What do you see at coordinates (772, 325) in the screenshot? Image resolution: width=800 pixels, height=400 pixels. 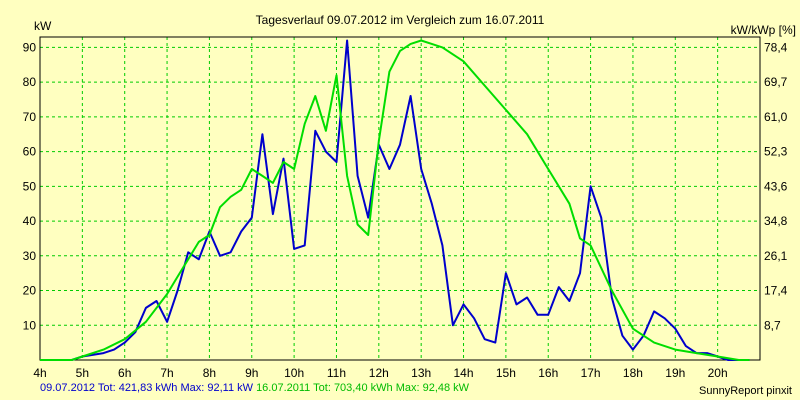 I see `y-tick-right: 8,7` at bounding box center [772, 325].